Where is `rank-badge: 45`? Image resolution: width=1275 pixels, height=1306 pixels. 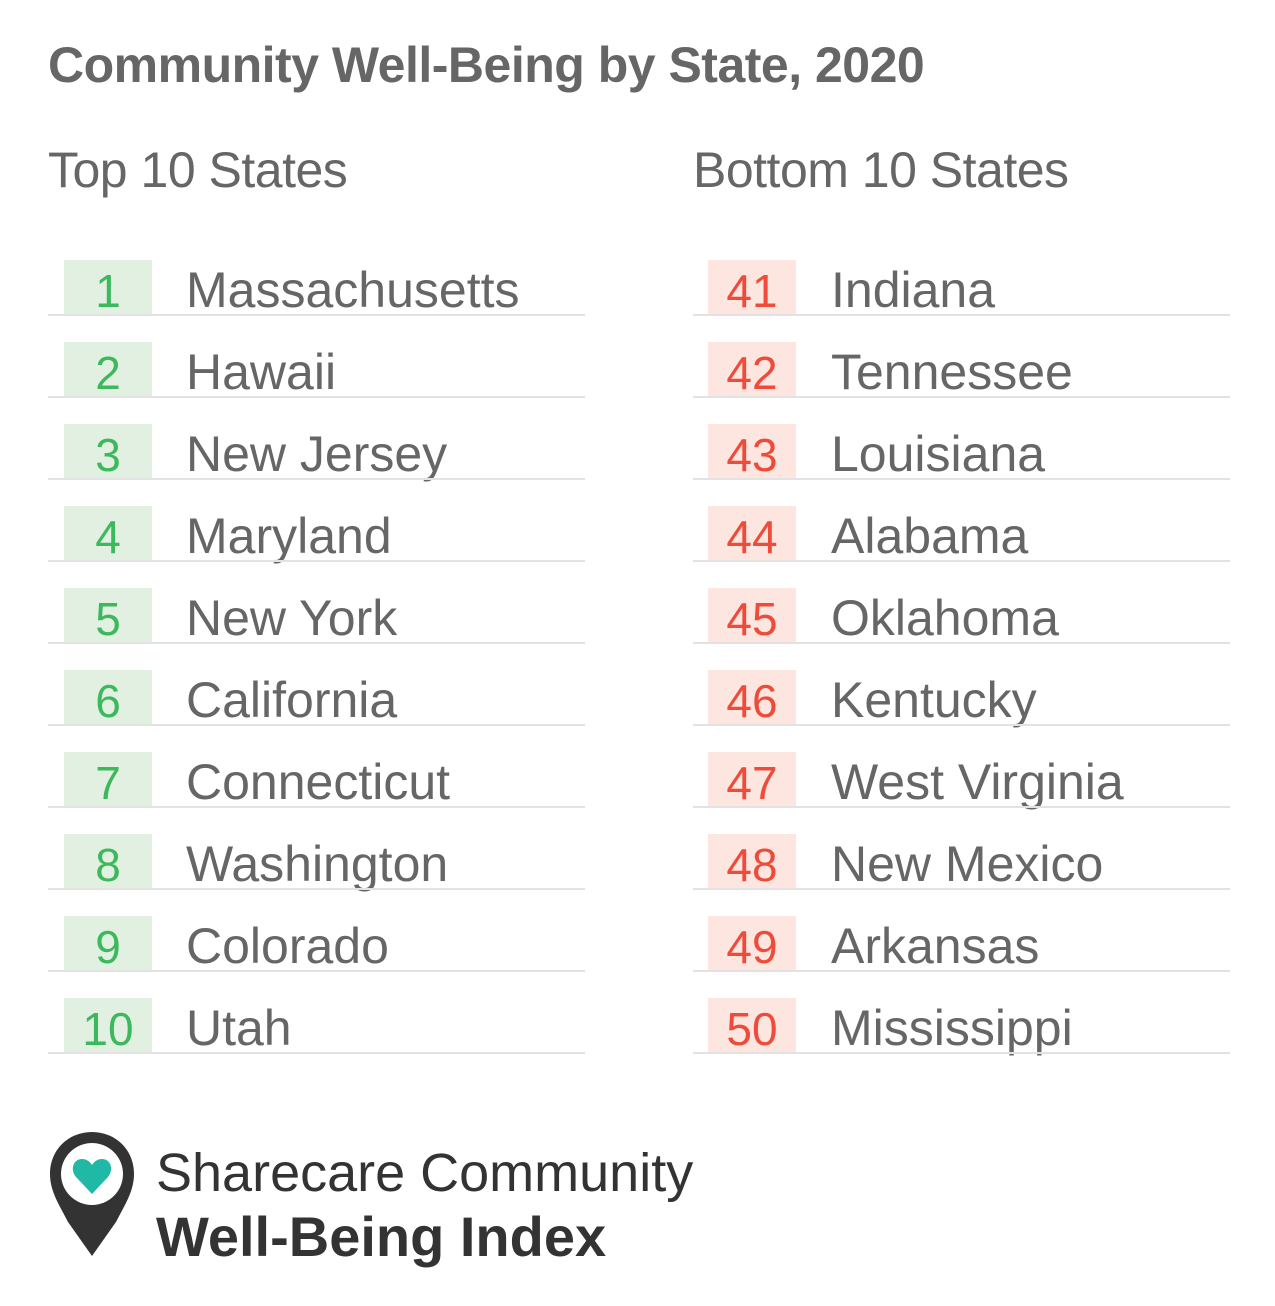
rank-badge: 45 is located at coordinates (752, 616).